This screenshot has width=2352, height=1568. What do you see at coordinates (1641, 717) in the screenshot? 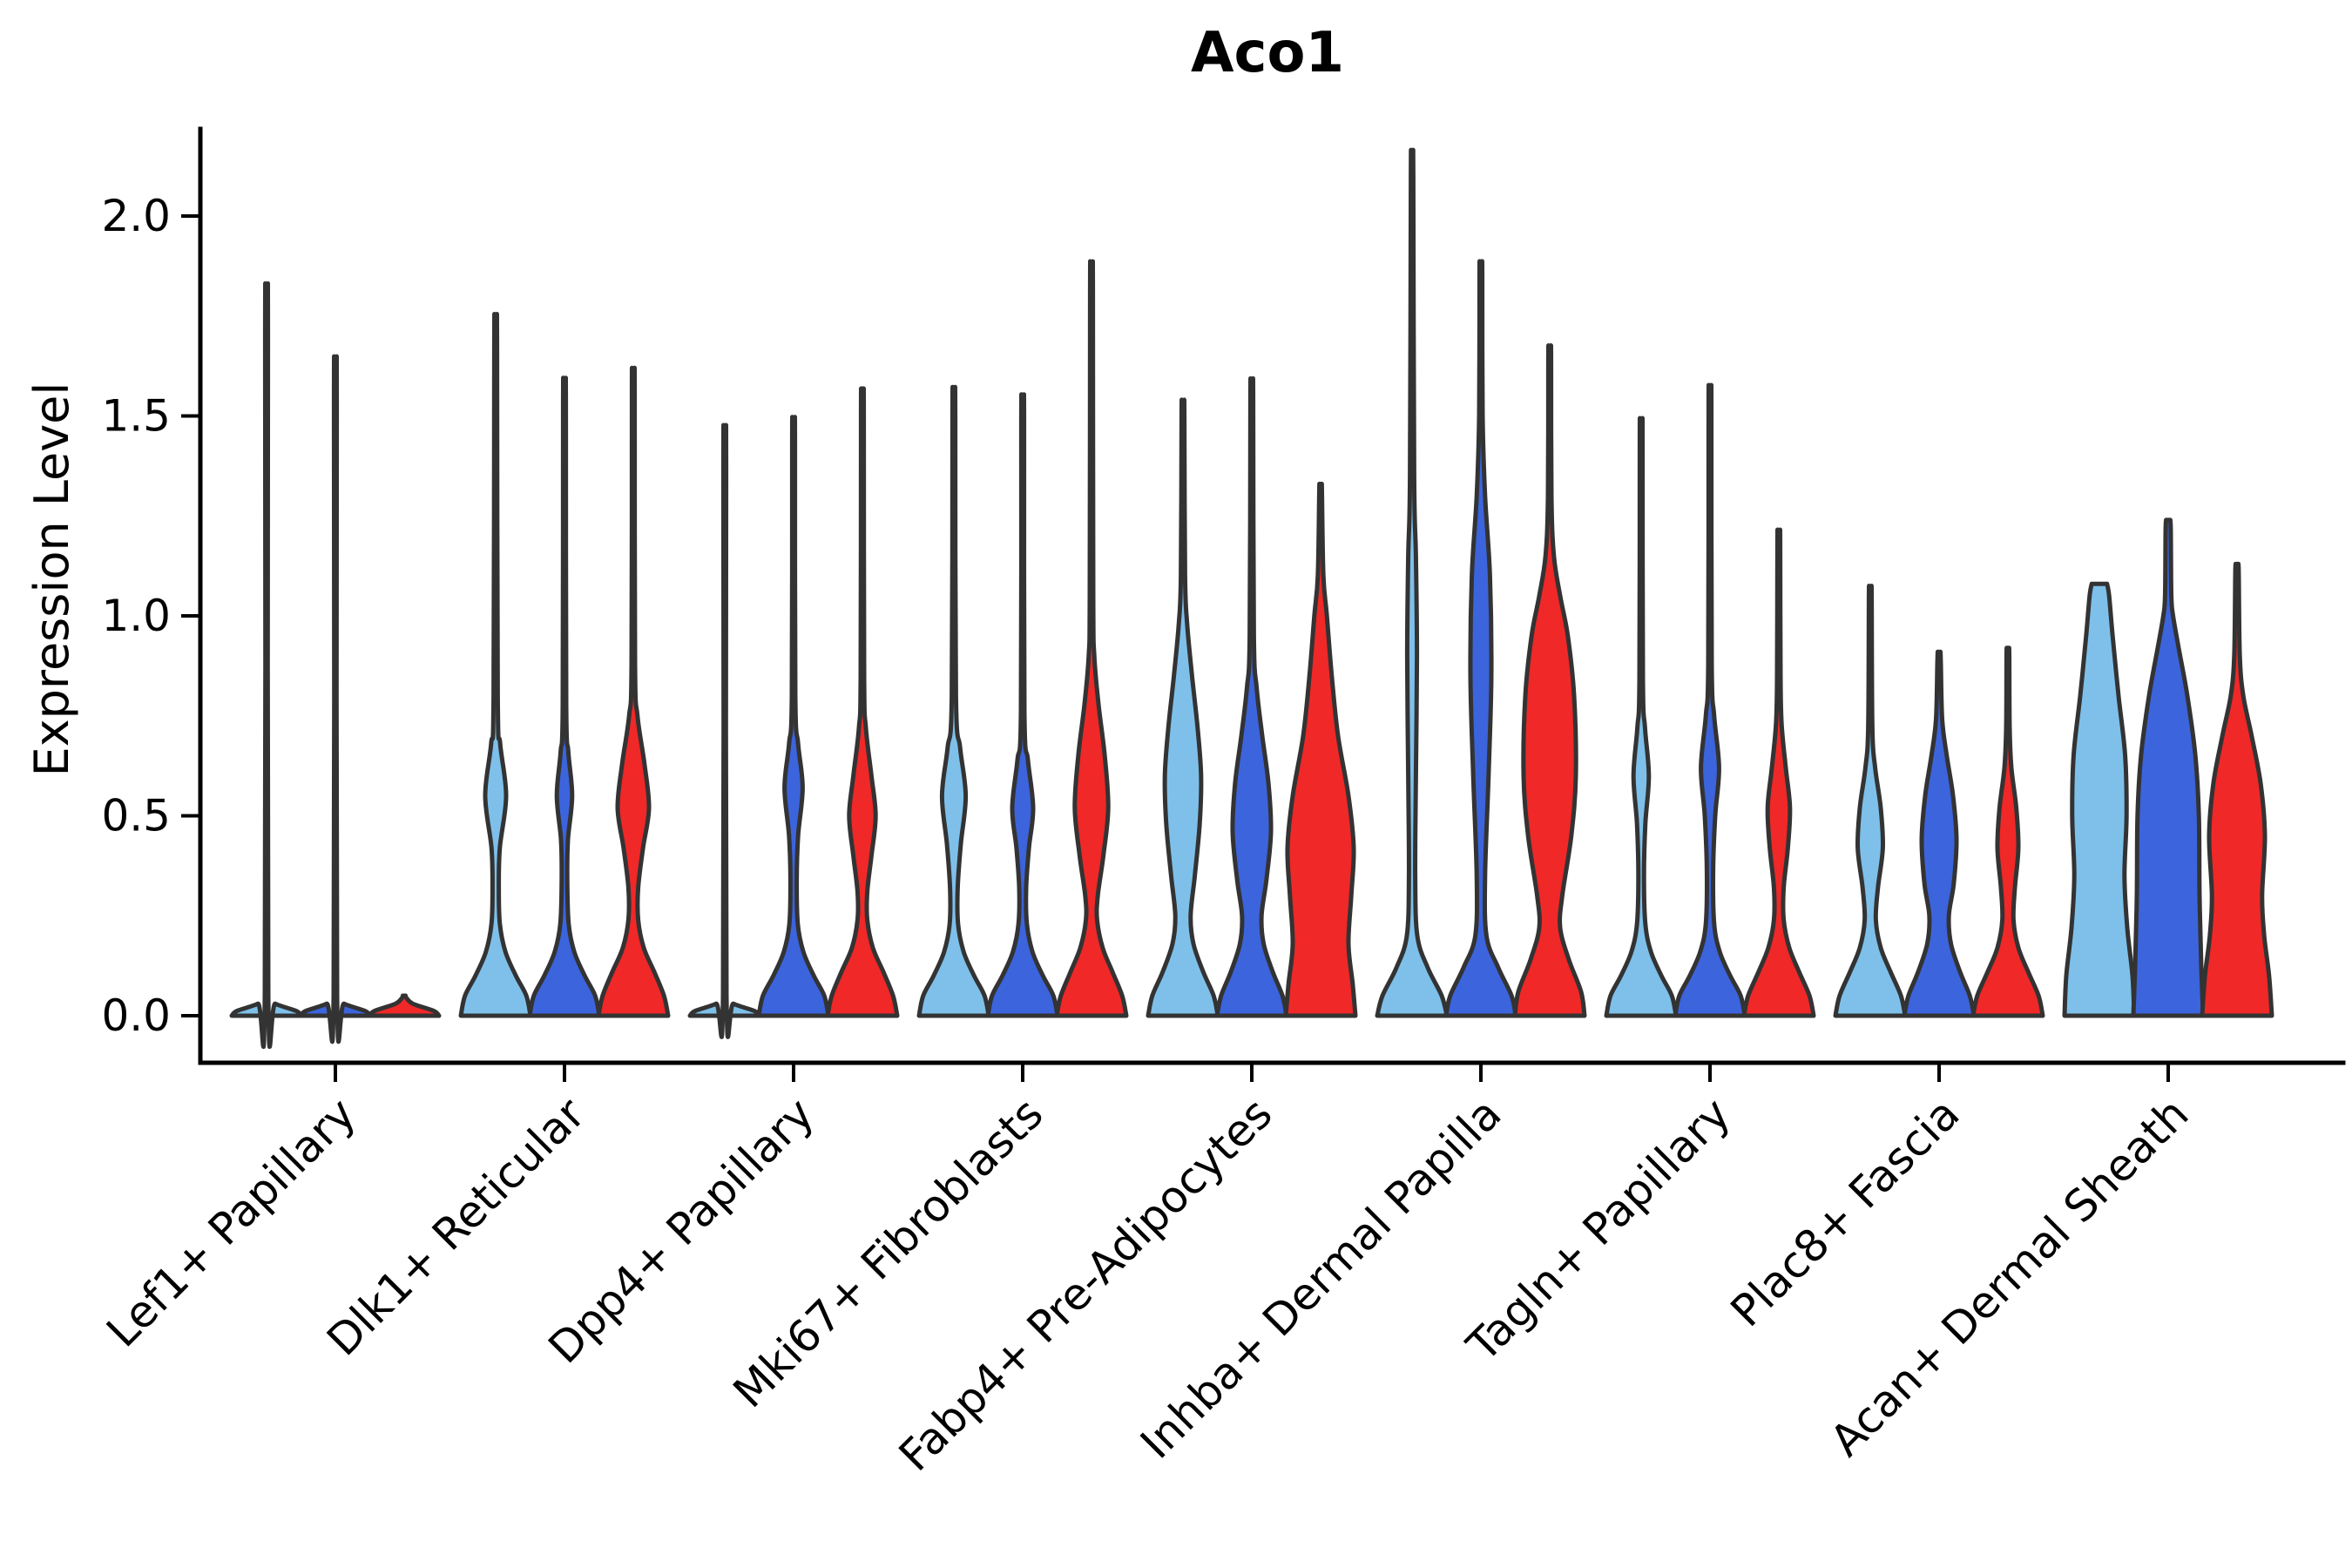
I see `violin-tagln-papillary-skyblue` at bounding box center [1641, 717].